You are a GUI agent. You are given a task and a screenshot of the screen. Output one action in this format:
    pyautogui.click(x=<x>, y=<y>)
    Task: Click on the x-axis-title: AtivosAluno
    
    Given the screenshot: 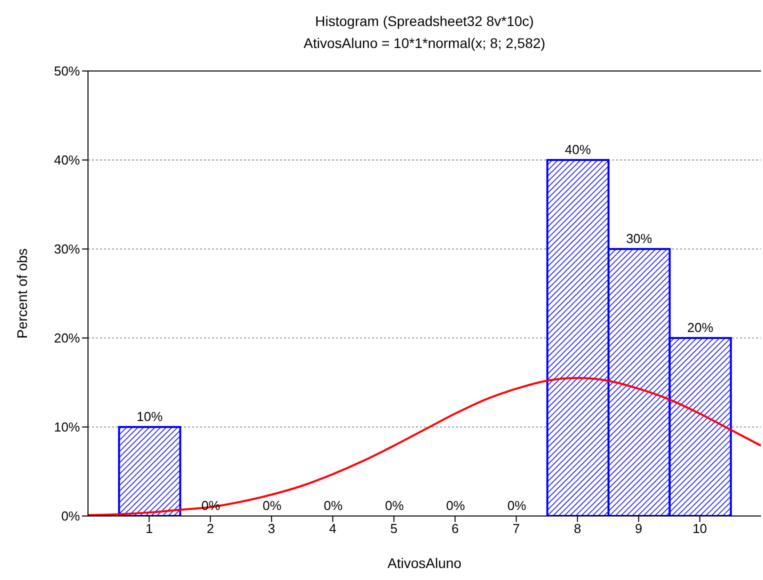 What is the action you would take?
    pyautogui.click(x=425, y=563)
    